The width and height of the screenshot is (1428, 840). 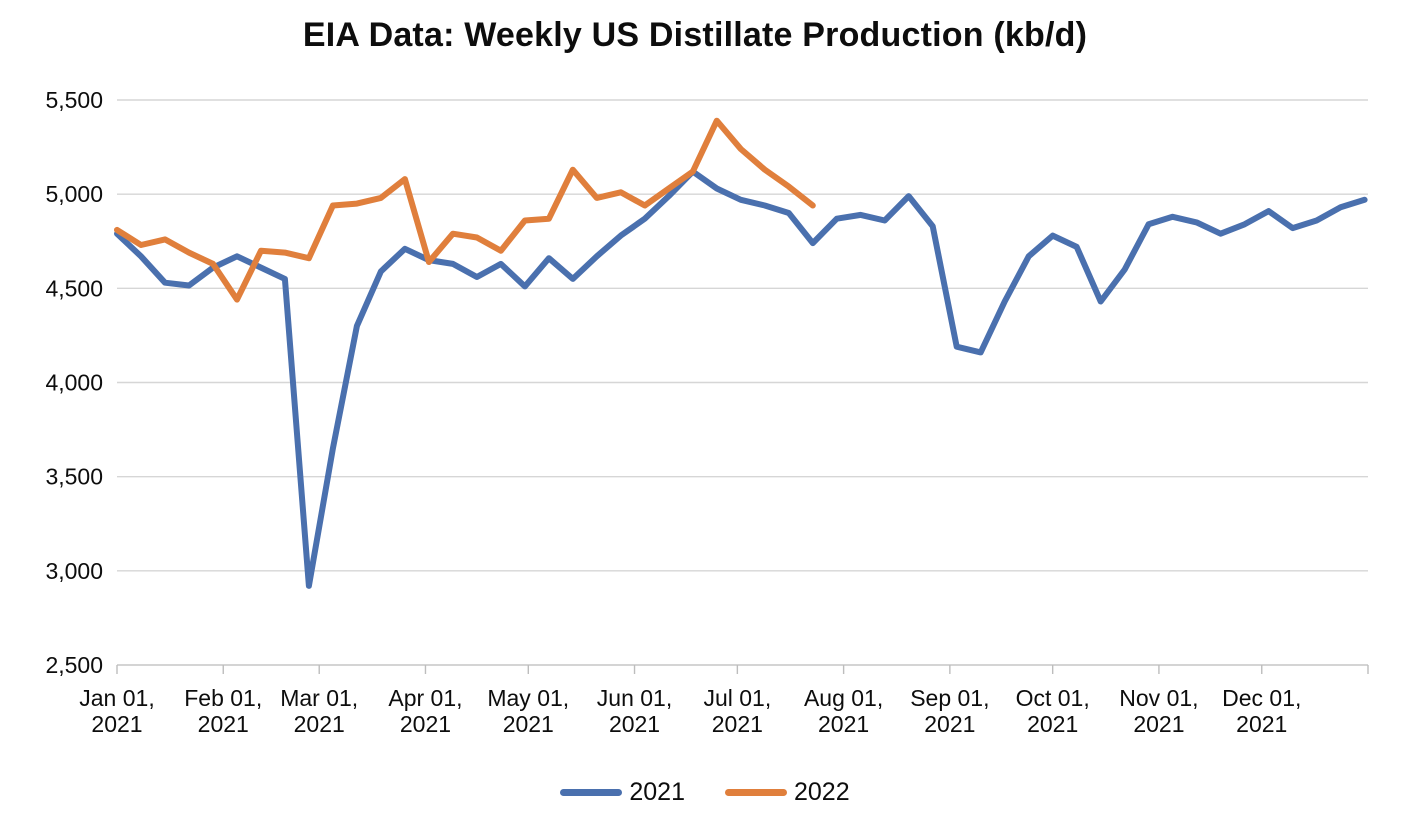 What do you see at coordinates (425, 698) in the screenshot?
I see `x-axis-label: Apr 01,` at bounding box center [425, 698].